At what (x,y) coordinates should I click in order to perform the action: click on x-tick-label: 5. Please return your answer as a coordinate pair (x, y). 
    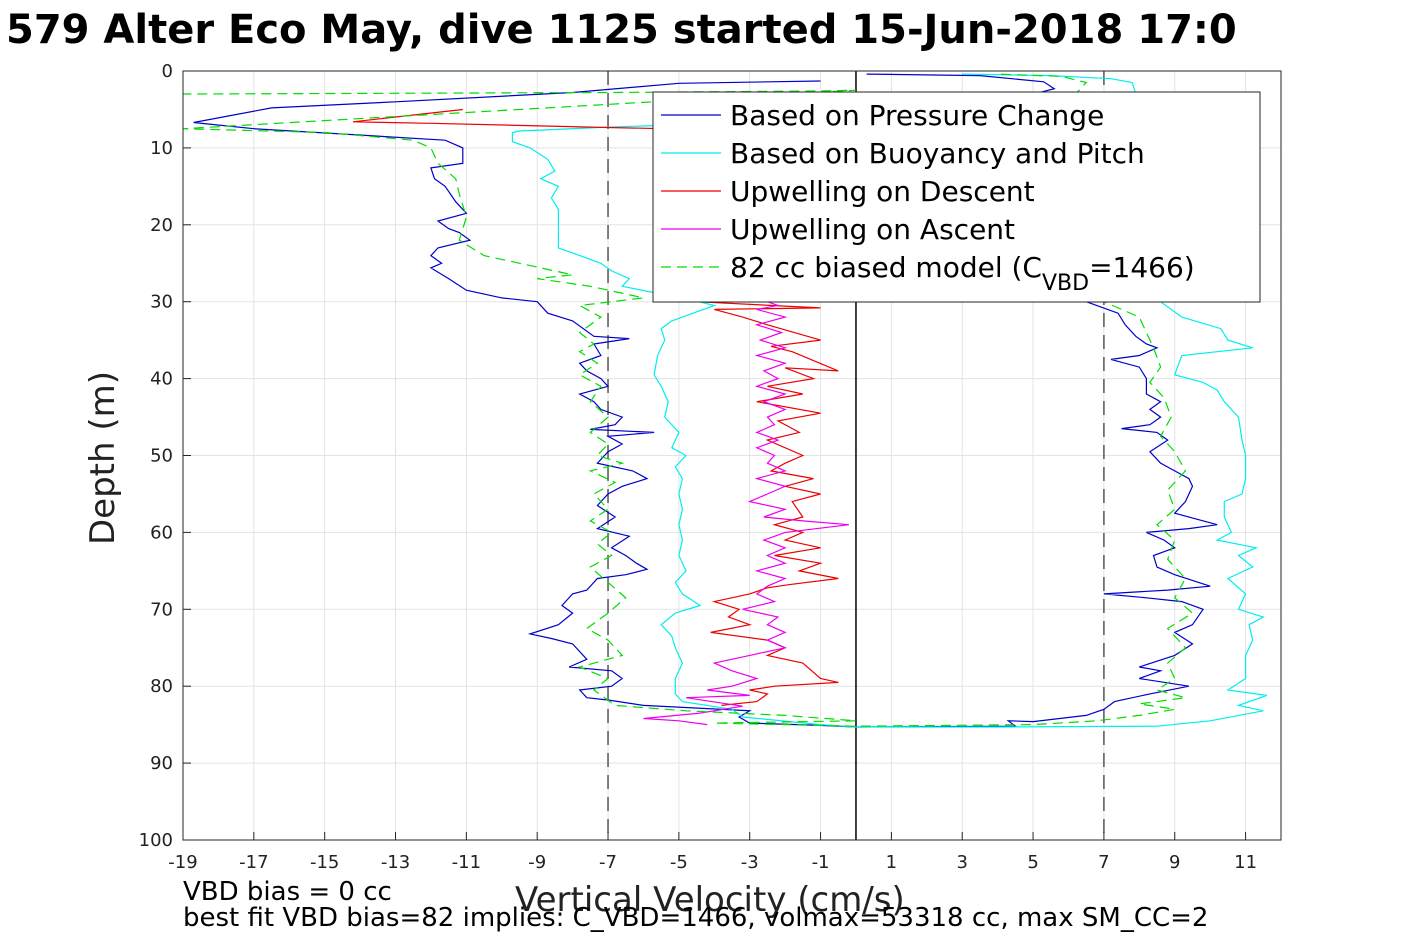
    Looking at the image, I should click on (1032, 862).